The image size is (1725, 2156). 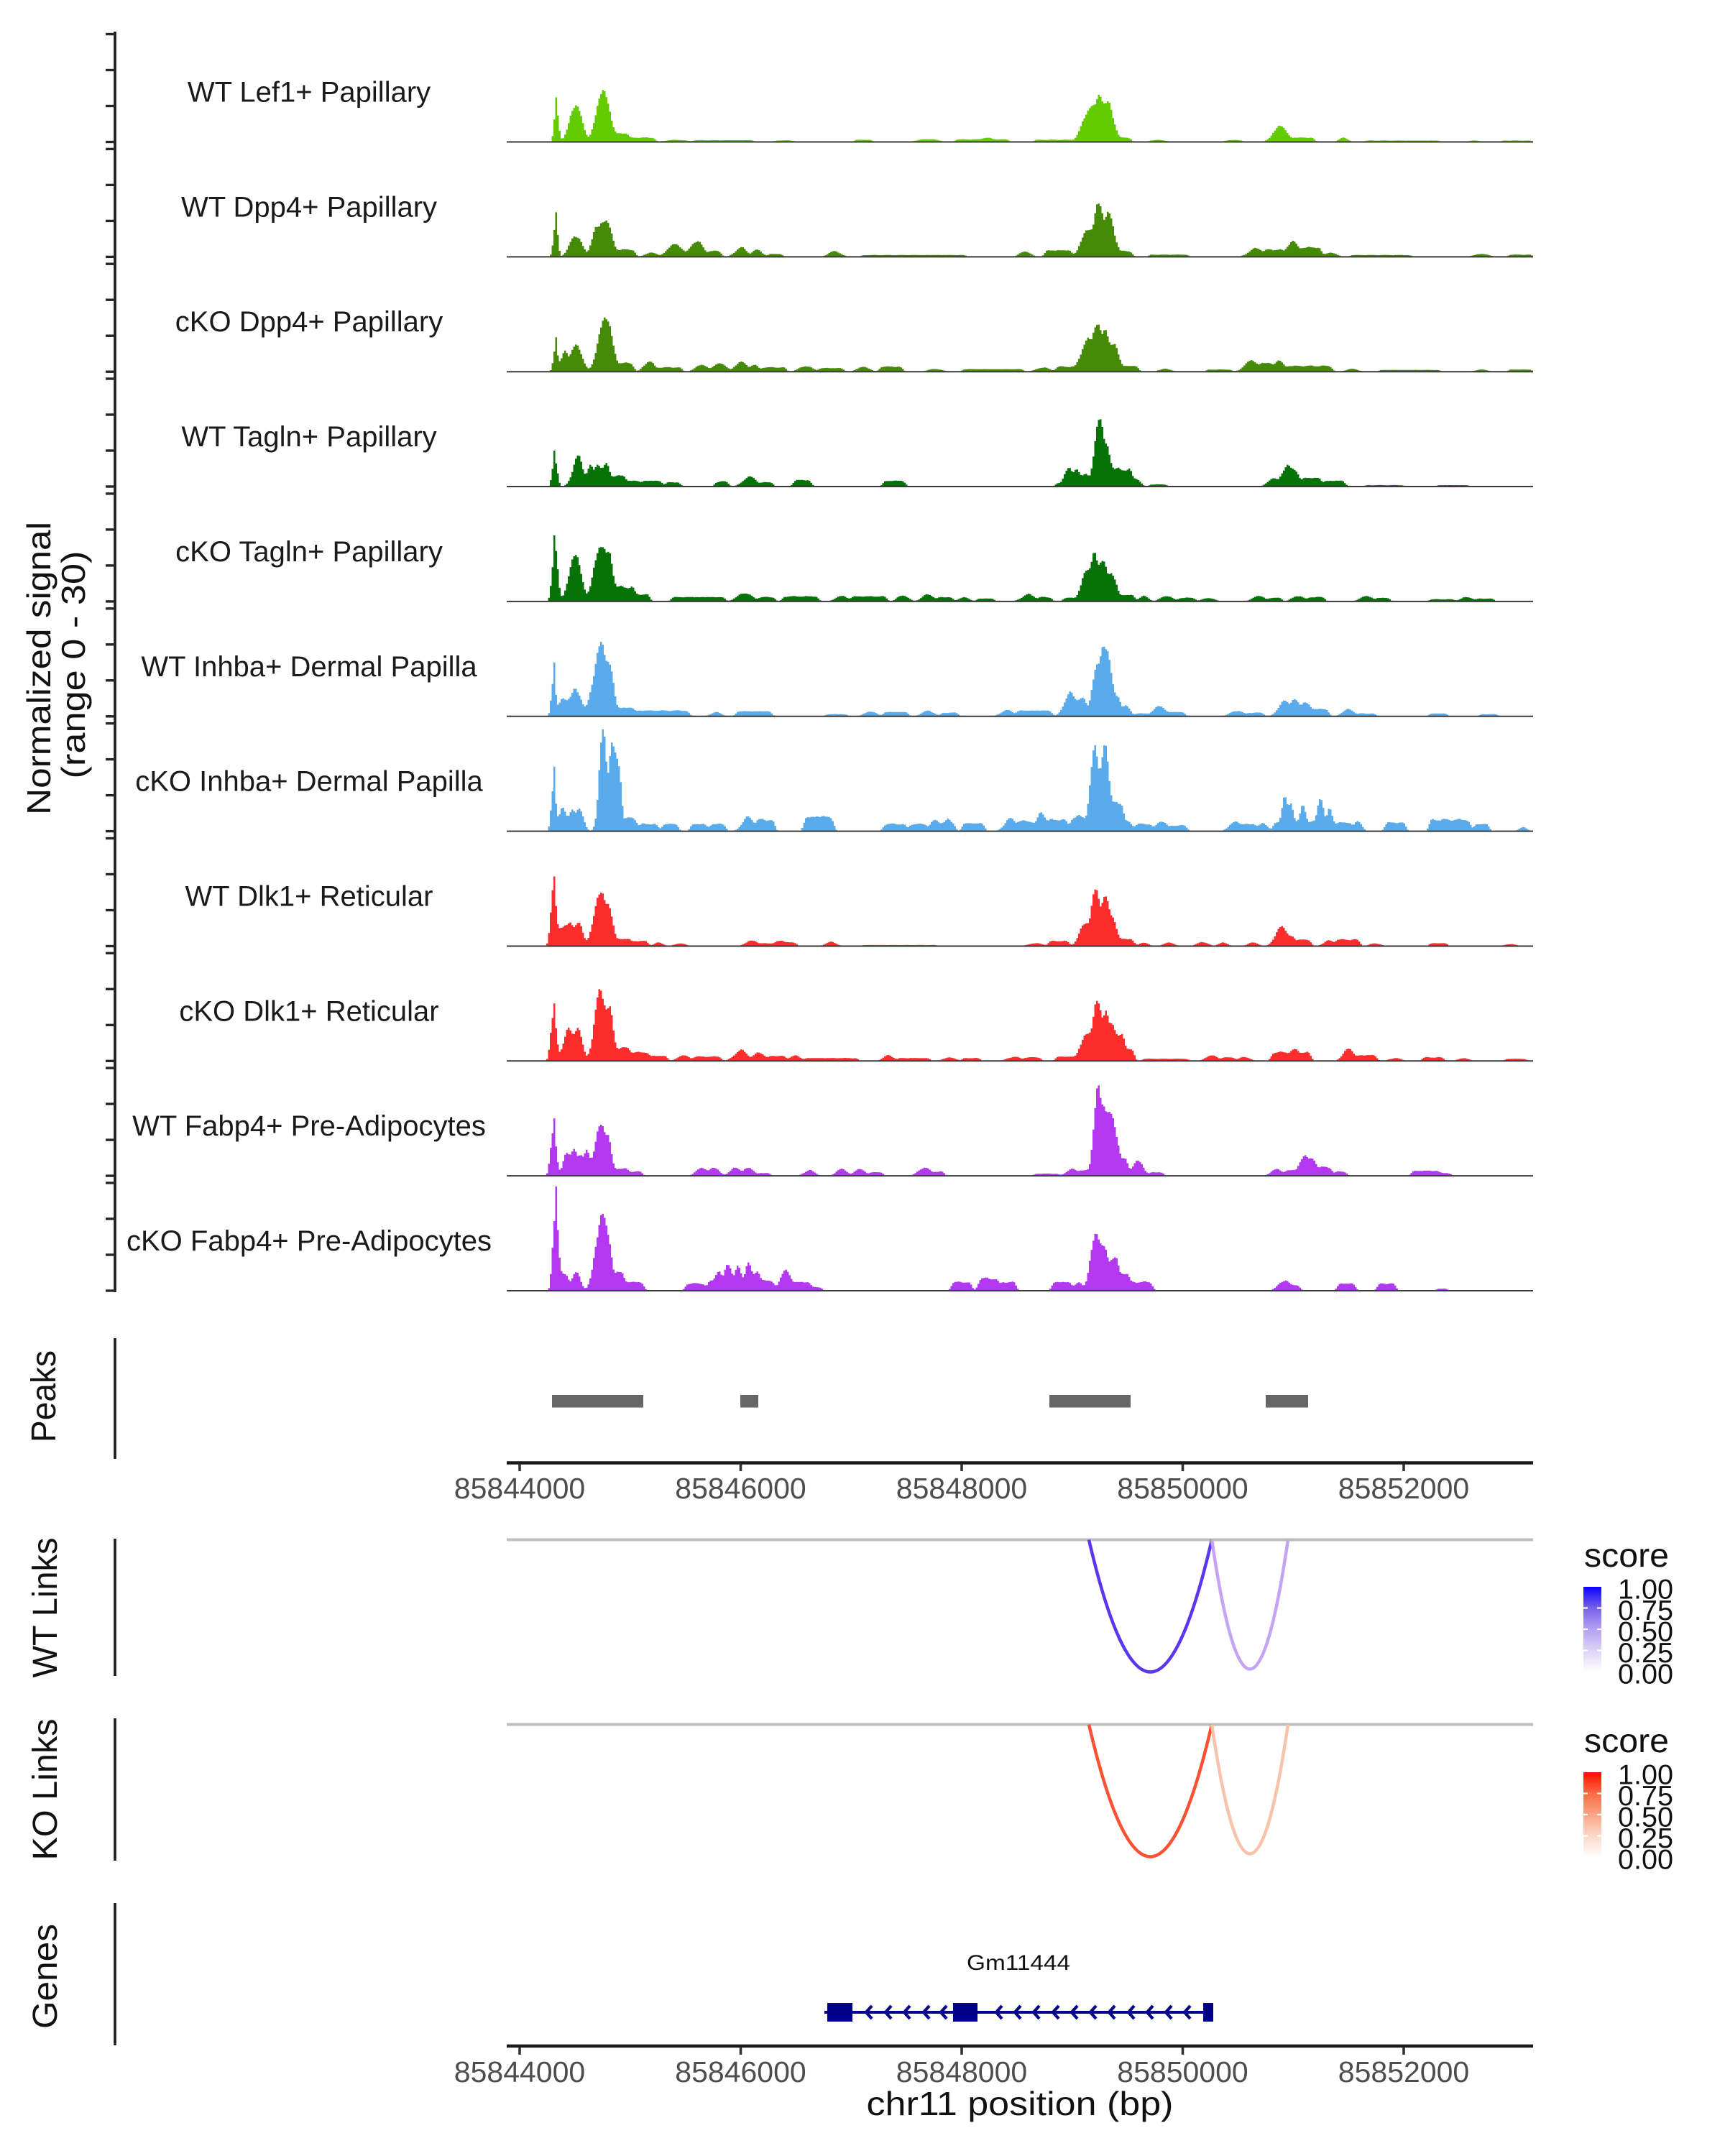 I want to click on svg-text: cKO Inhba+ Dermal Papilla, so click(x=309, y=782).